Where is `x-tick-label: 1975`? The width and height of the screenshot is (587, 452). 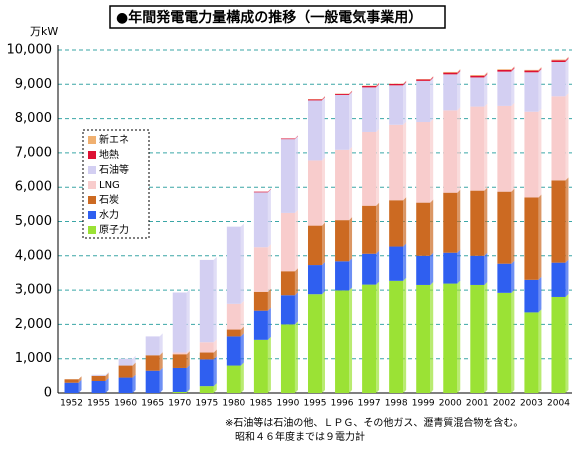 x-tick-label: 1975 is located at coordinates (206, 404).